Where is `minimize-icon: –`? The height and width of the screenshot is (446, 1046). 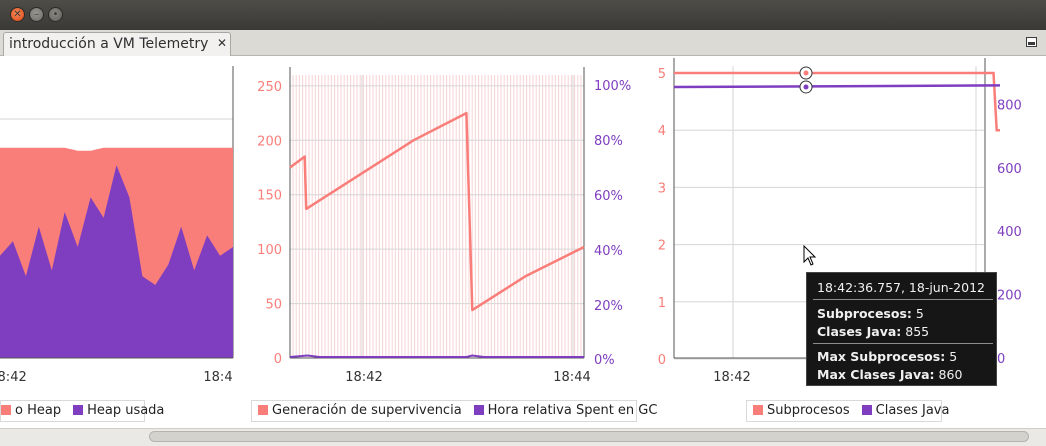
minimize-icon: – is located at coordinates (36, 14).